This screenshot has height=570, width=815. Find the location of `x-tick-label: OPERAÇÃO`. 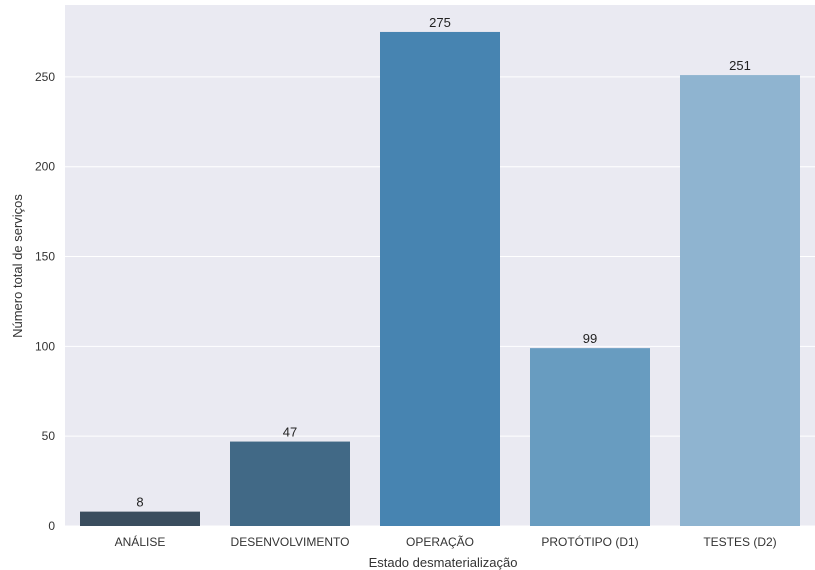

x-tick-label: OPERAÇÃO is located at coordinates (440, 542).